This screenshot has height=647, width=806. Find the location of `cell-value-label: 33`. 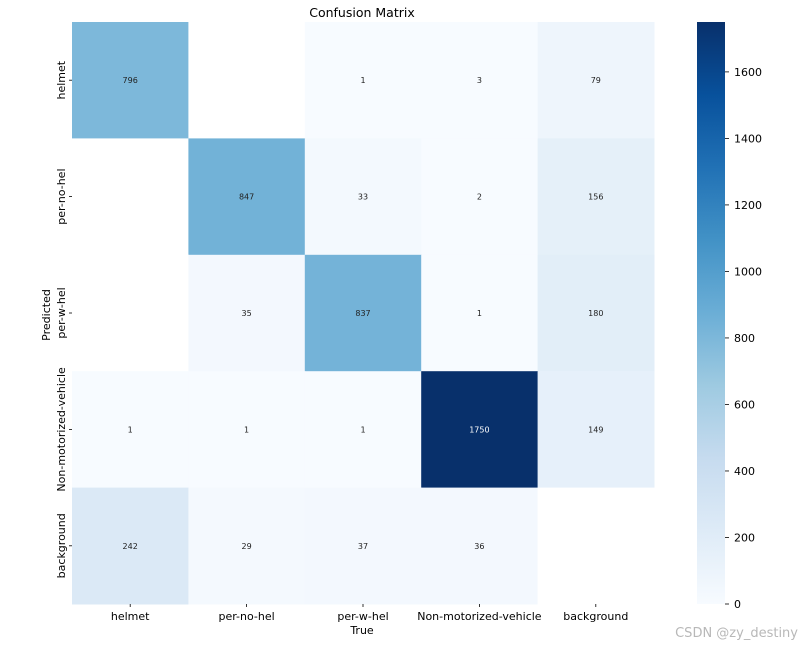

cell-value-label: 33 is located at coordinates (363, 197).